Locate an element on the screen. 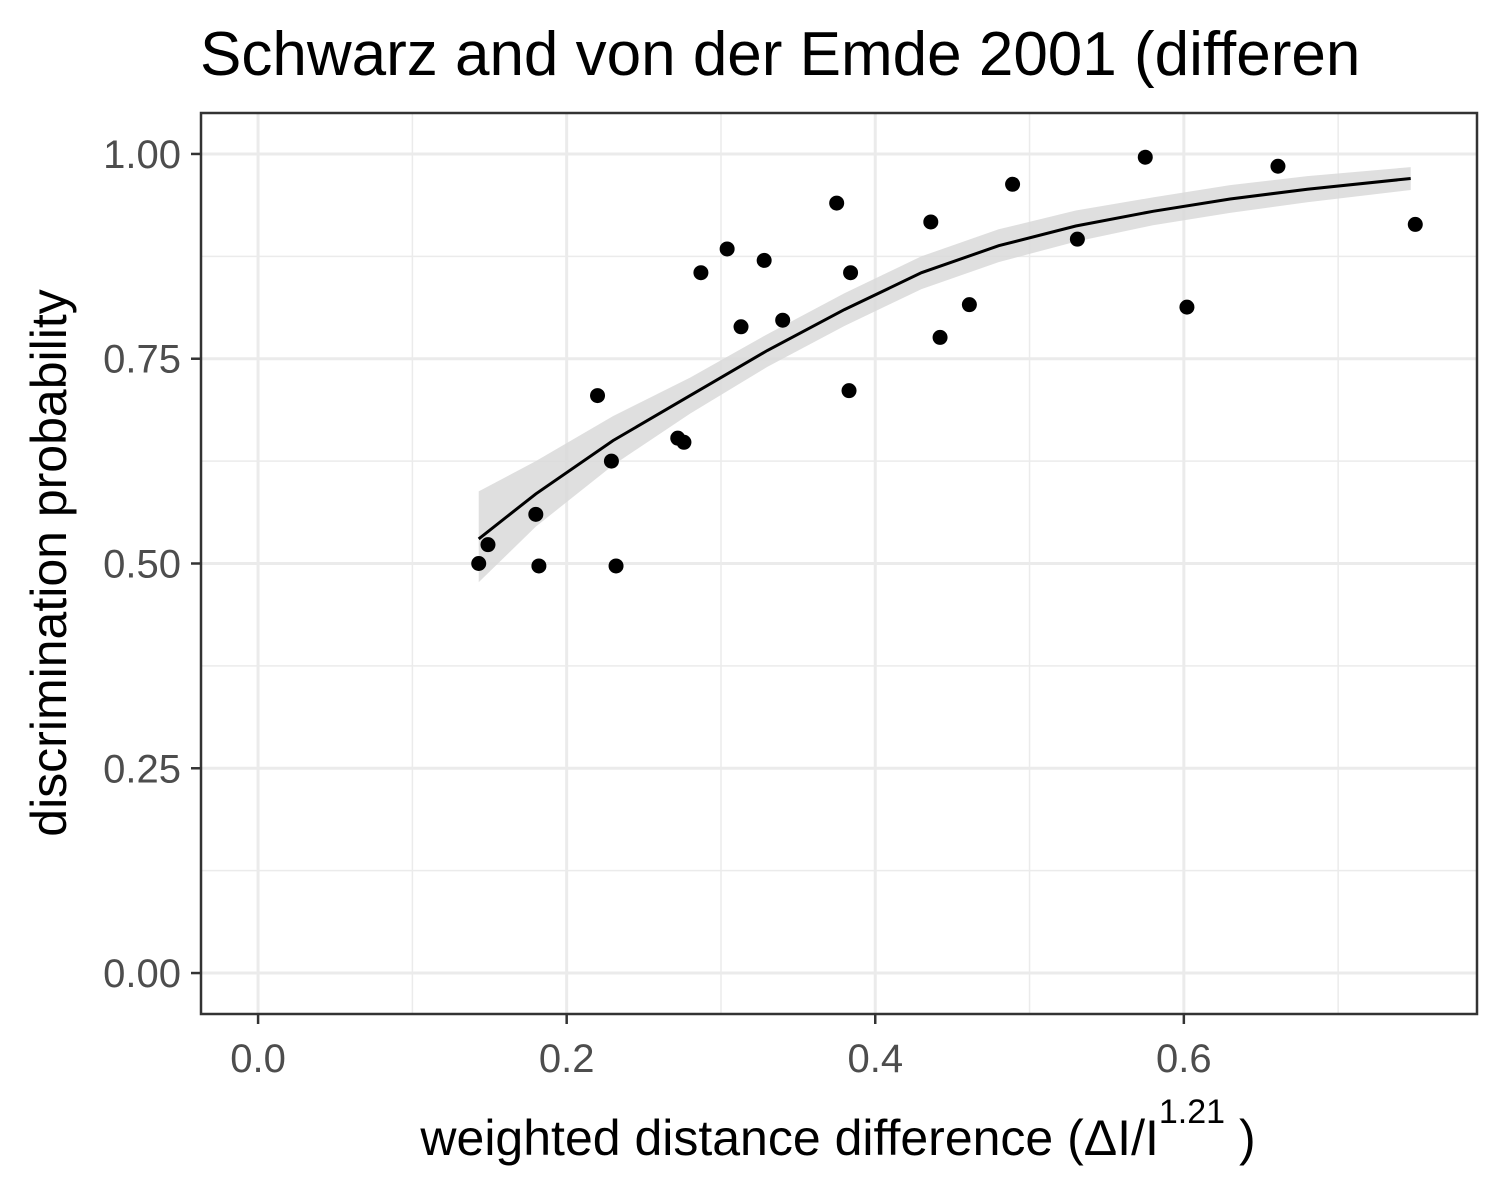  x-tick-label: 0.4 is located at coordinates (875, 1059).